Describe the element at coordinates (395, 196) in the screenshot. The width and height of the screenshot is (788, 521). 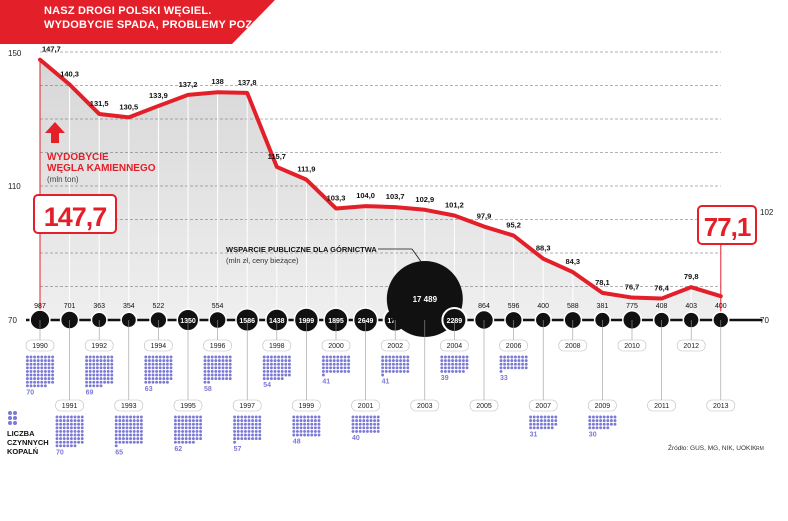
I see `production-value-label: 103,7` at that location.